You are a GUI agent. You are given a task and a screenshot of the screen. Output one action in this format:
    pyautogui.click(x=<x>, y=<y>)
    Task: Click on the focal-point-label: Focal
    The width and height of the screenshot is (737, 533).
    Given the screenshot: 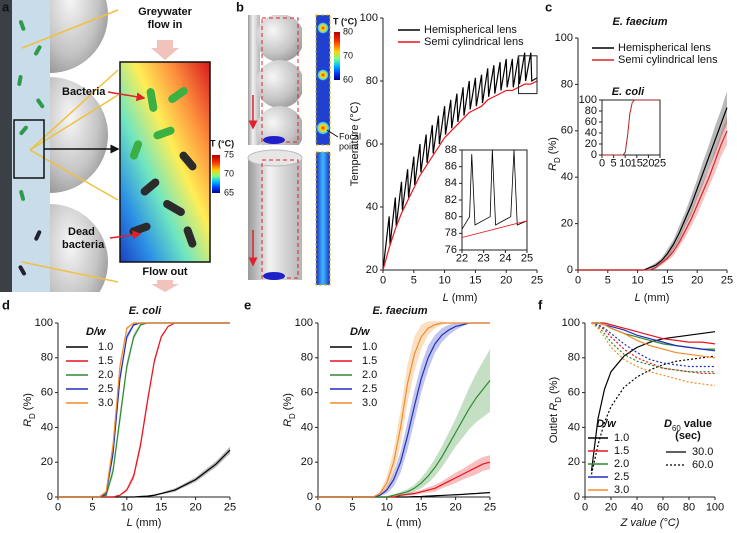 What is the action you would take?
    pyautogui.click(x=350, y=136)
    